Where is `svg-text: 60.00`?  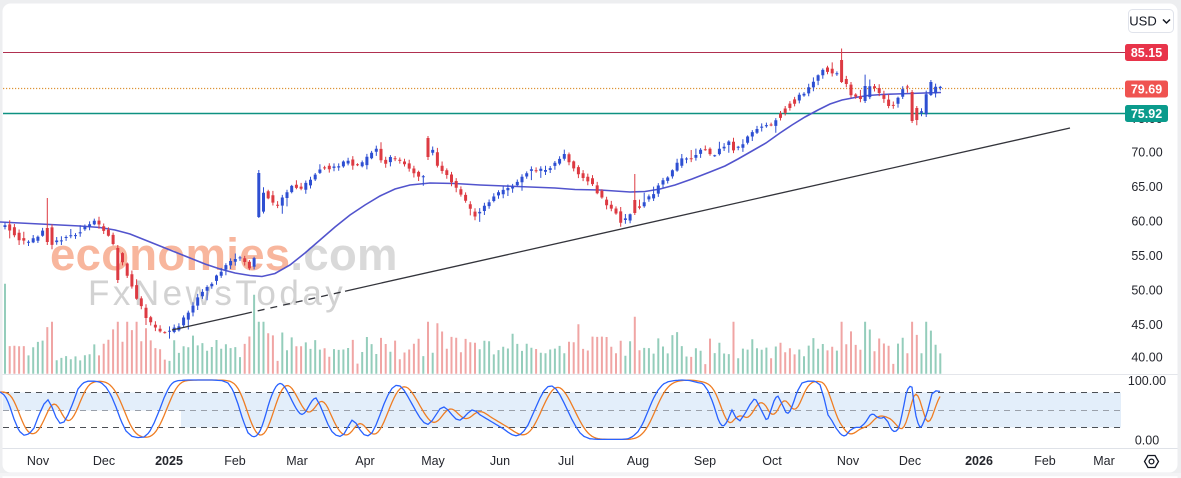
svg-text: 60.00 is located at coordinates (1146, 222).